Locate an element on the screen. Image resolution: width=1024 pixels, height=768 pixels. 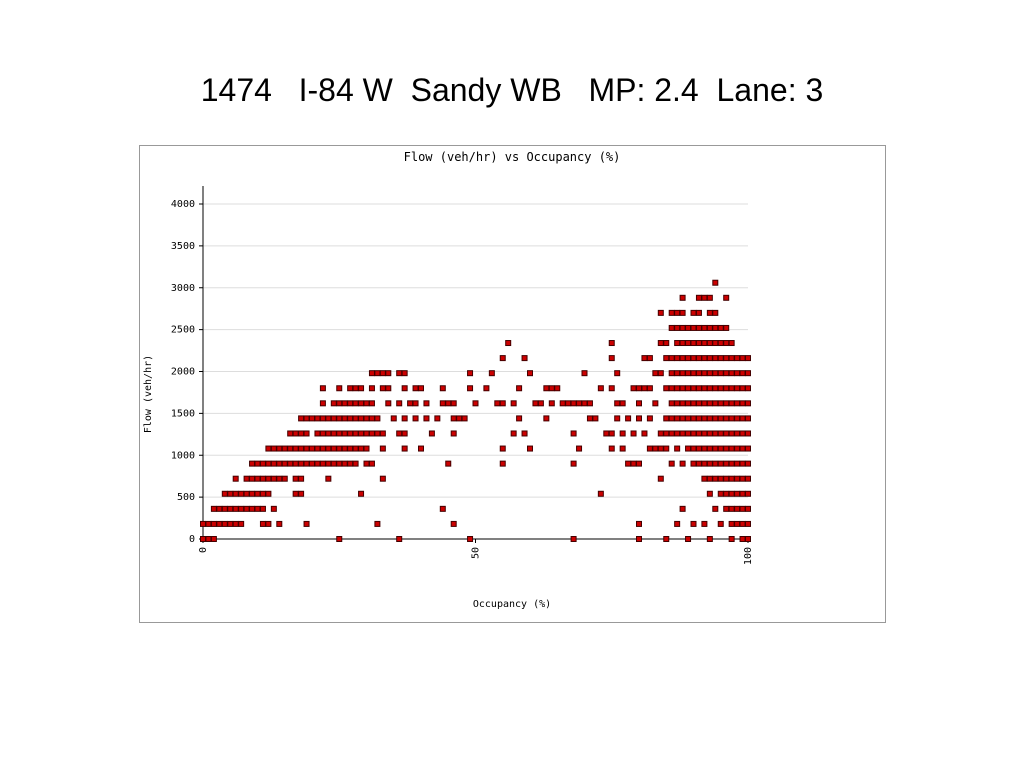
y-tick-label: 1000 is located at coordinates (183, 455).